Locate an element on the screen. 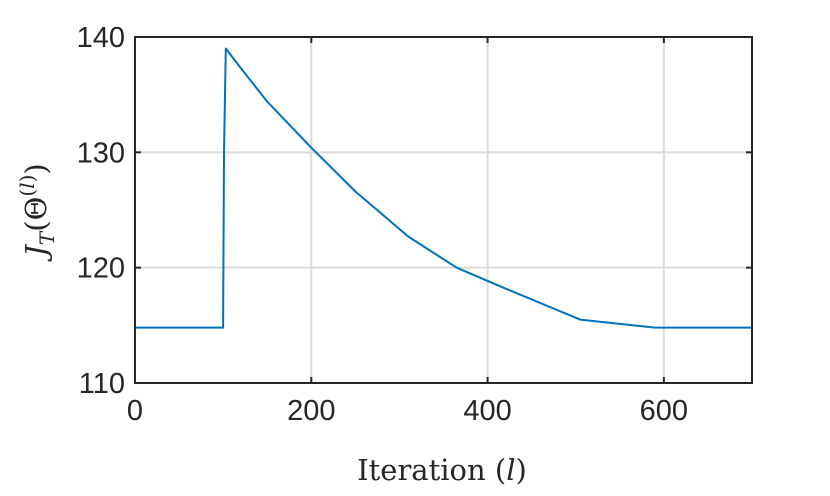  y-tick-label: 110 is located at coordinates (102, 384).